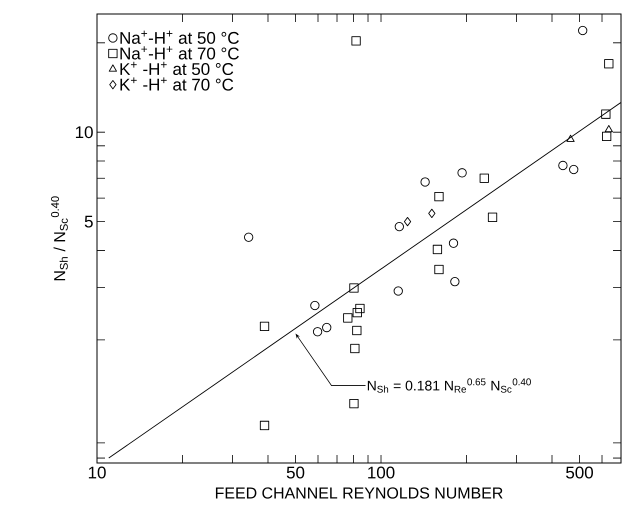  What do you see at coordinates (579, 472) in the screenshot?
I see `x-tick-label: 500` at bounding box center [579, 472].